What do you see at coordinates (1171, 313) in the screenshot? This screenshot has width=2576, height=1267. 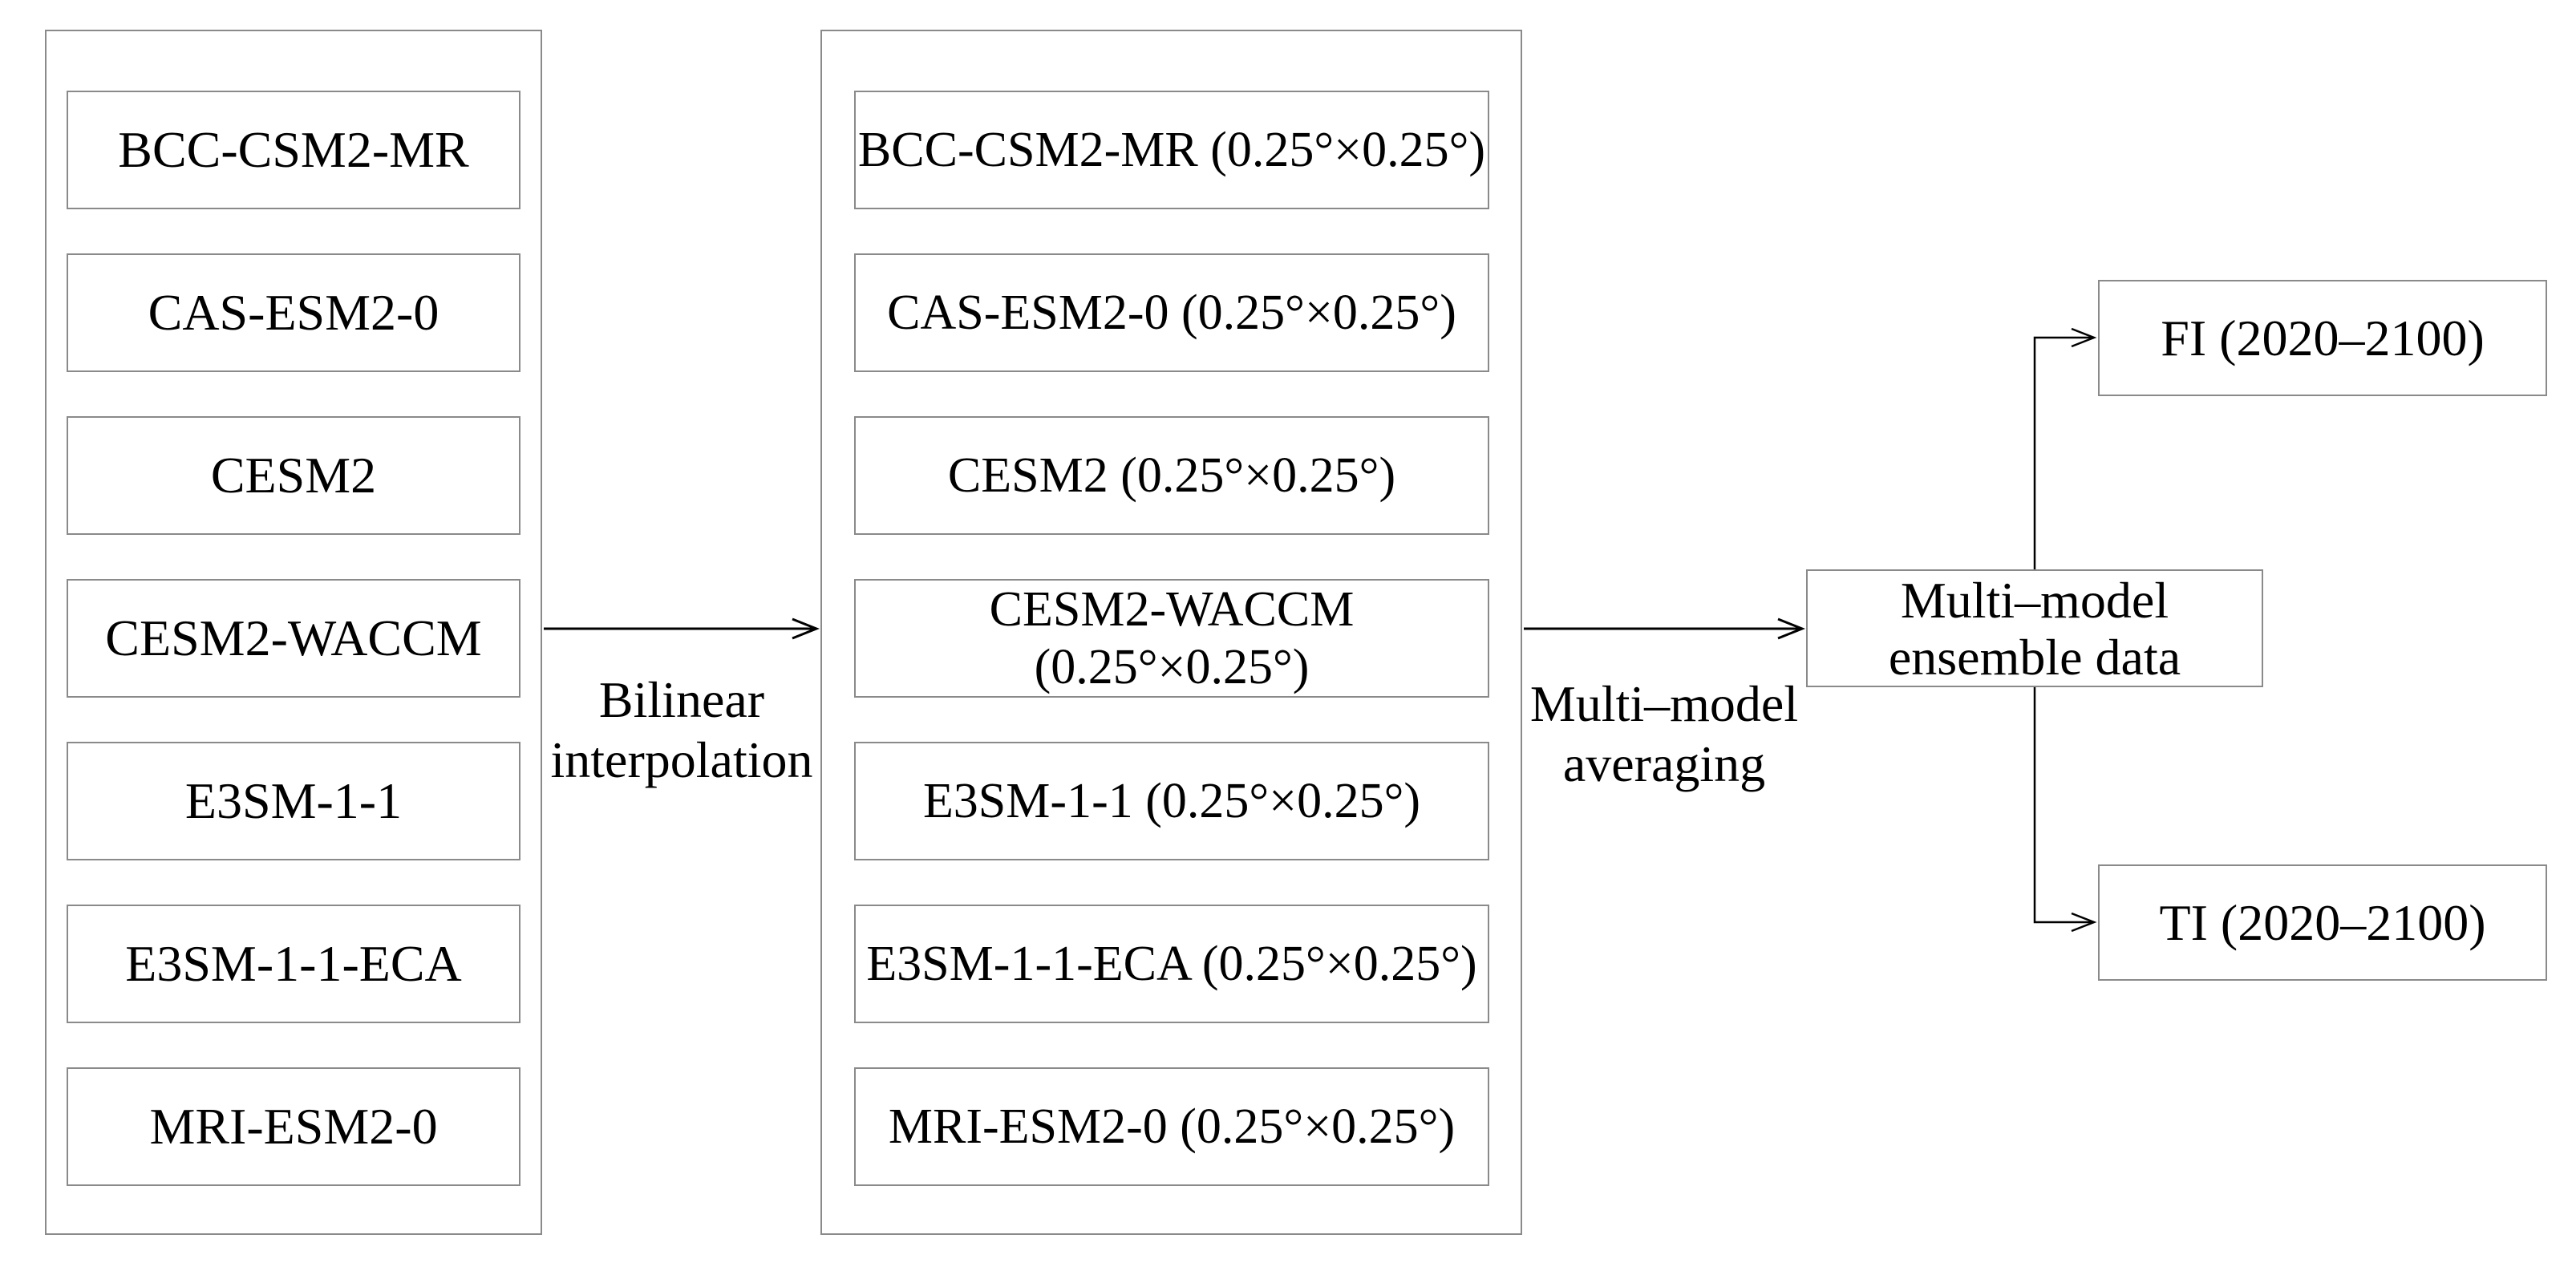 I see `interpolated-model-box: CAS-ESM2-0 (0.25°×0.25°)` at bounding box center [1171, 313].